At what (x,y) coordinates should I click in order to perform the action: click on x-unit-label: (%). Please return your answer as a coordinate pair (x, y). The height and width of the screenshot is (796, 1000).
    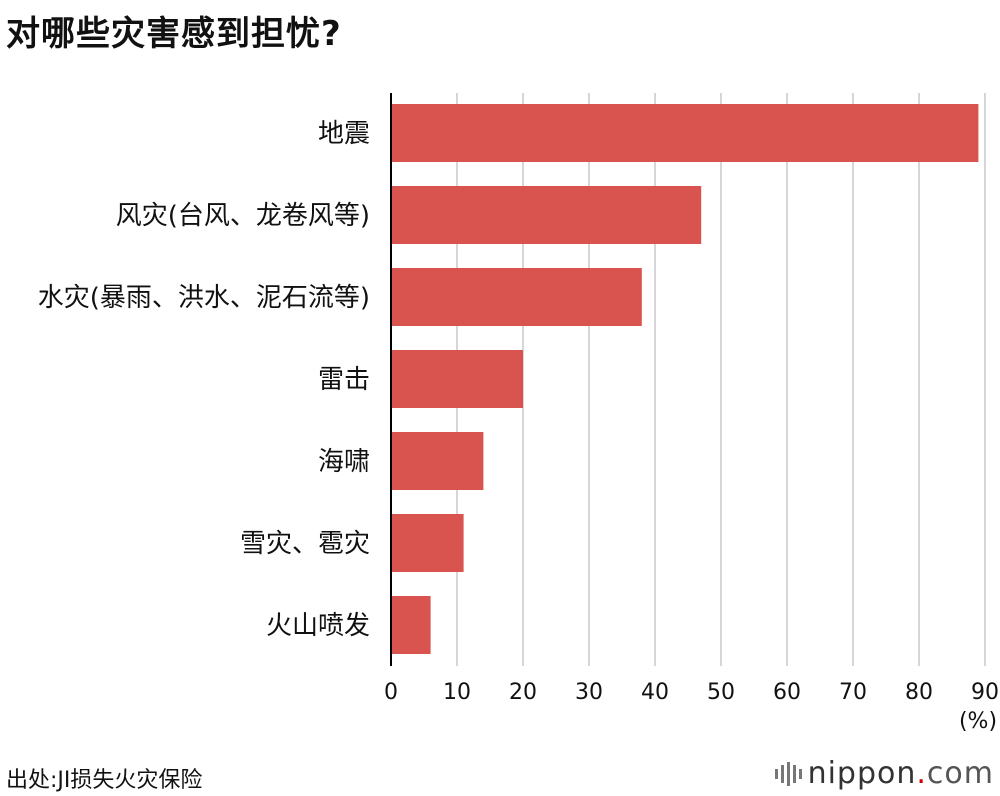
    Looking at the image, I should click on (978, 721).